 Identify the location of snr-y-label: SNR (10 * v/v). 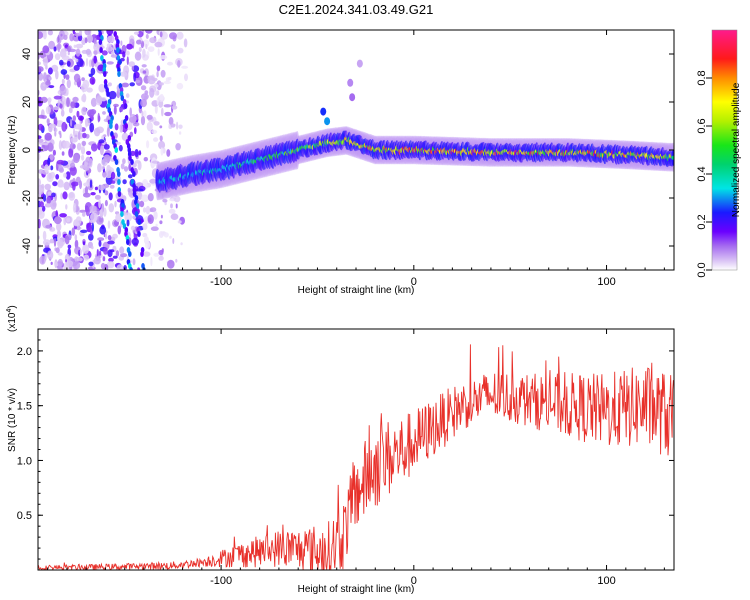
(12, 420).